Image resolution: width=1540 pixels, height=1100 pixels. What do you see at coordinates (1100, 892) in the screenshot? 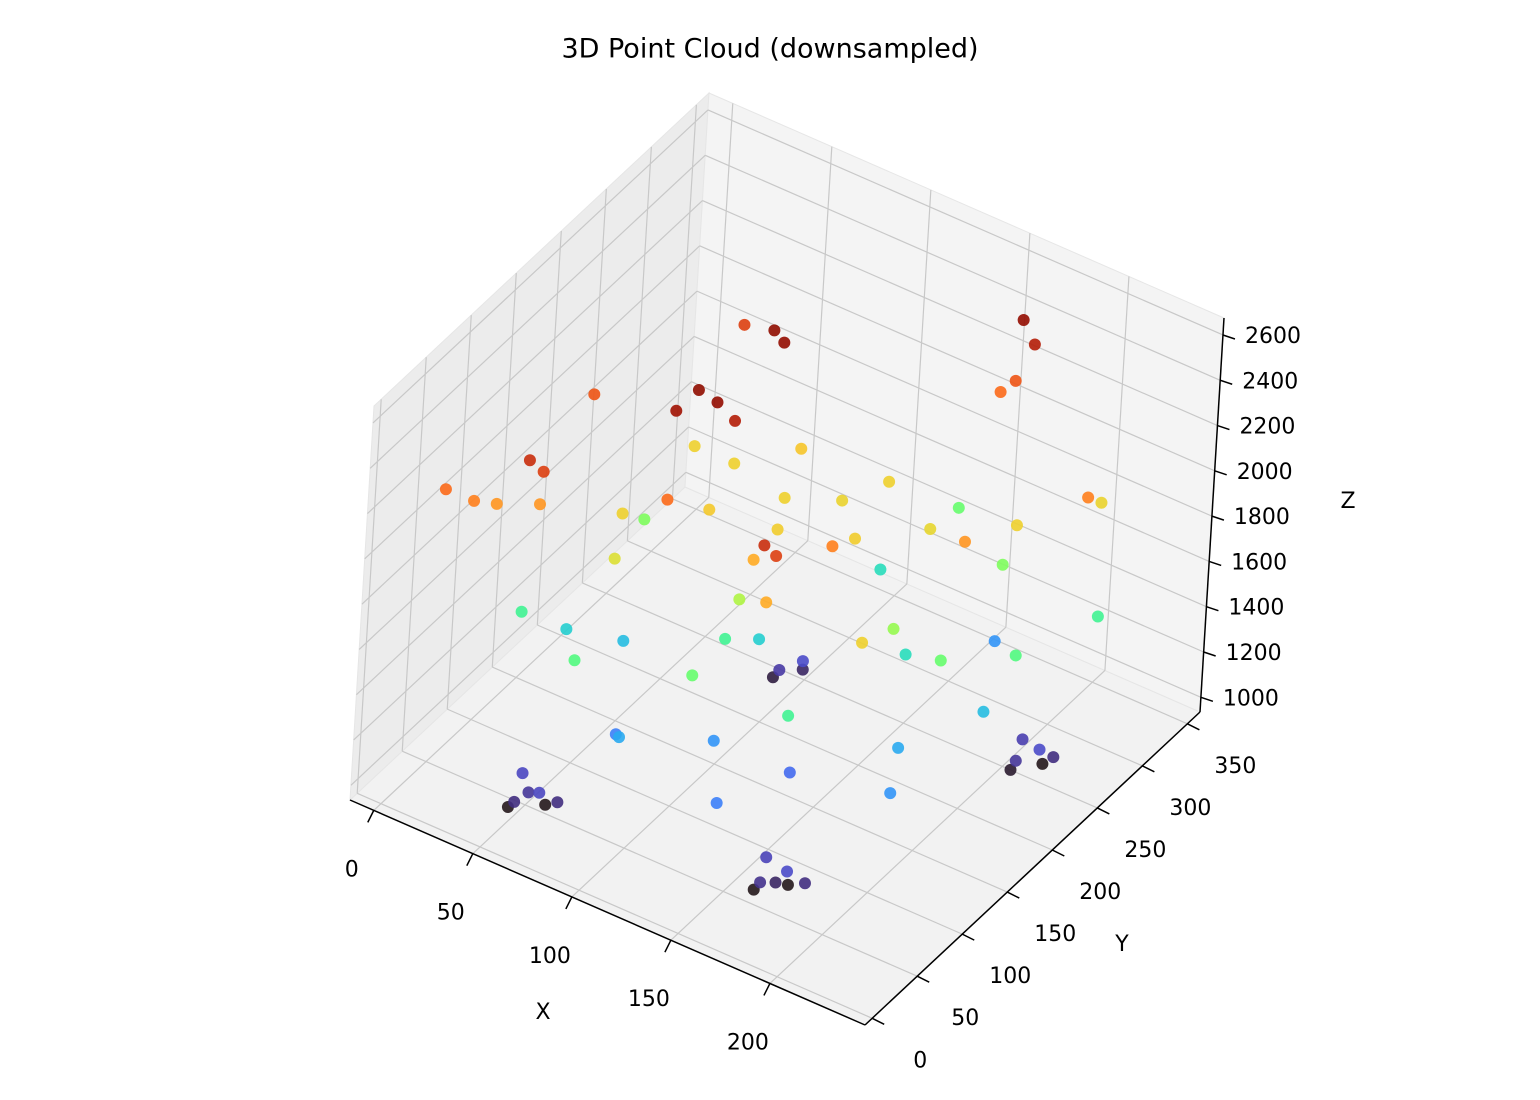
I see `y-tick-label: 200` at bounding box center [1100, 892].